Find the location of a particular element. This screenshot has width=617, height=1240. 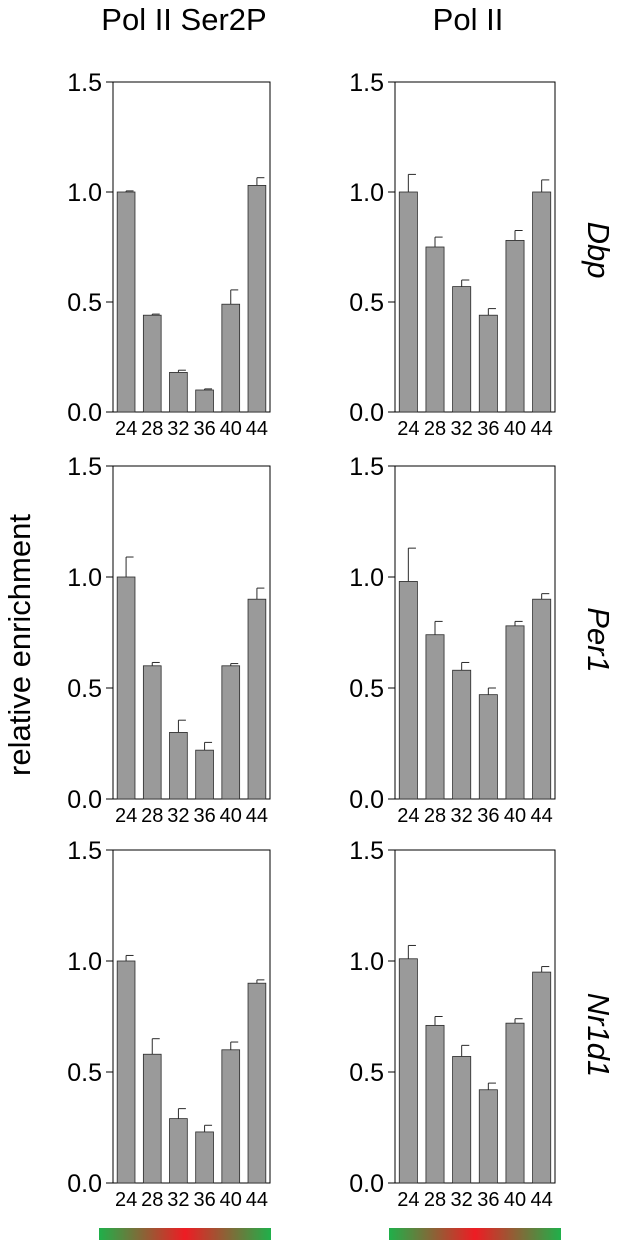

plot-frame-dbp-pol2 is located at coordinates (475, 247).